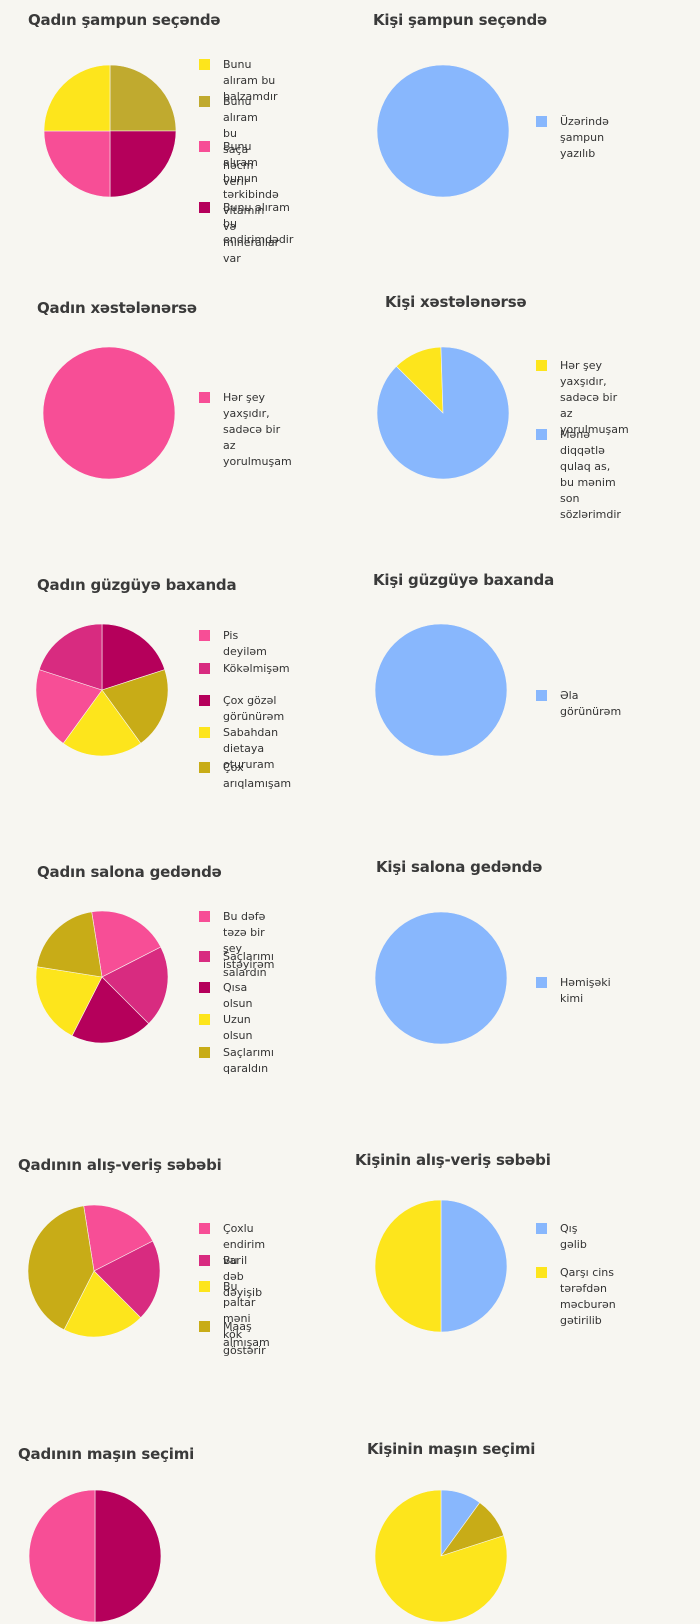  I want to click on legend-label: Həmişəki kimi, so click(585, 990).